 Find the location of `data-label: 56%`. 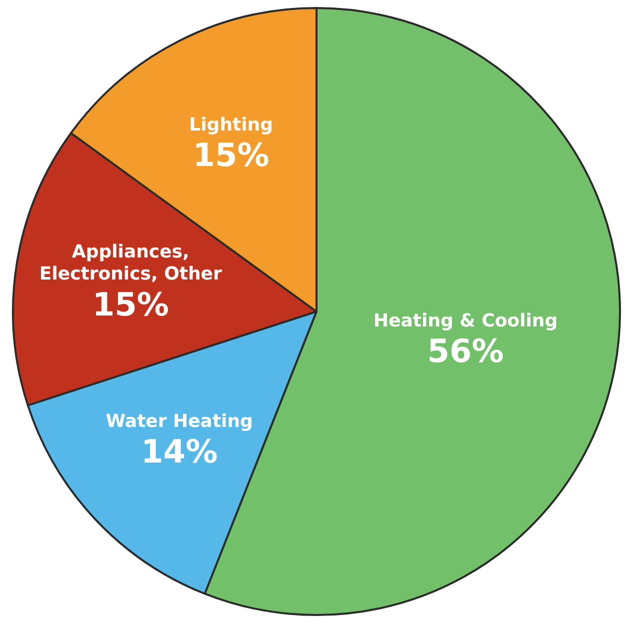

data-label: 56% is located at coordinates (465, 351).